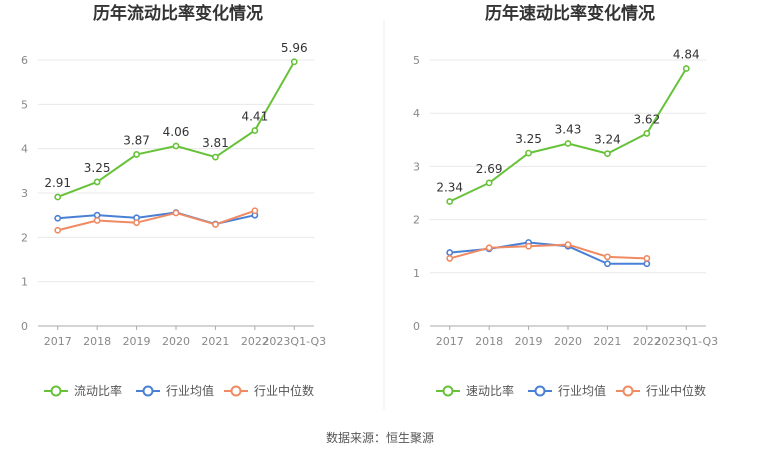  What do you see at coordinates (215, 143) in the screenshot?
I see `data-label: 3.81` at bounding box center [215, 143].